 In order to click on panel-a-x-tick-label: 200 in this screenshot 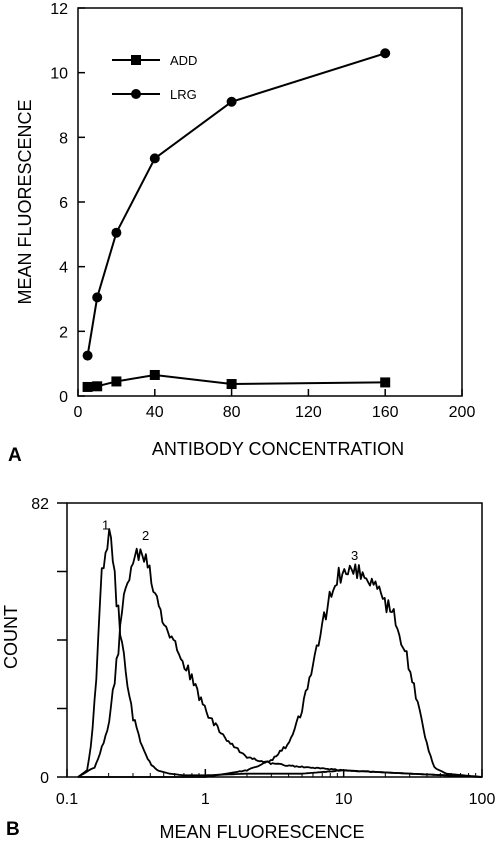, I will do `click(462, 412)`.